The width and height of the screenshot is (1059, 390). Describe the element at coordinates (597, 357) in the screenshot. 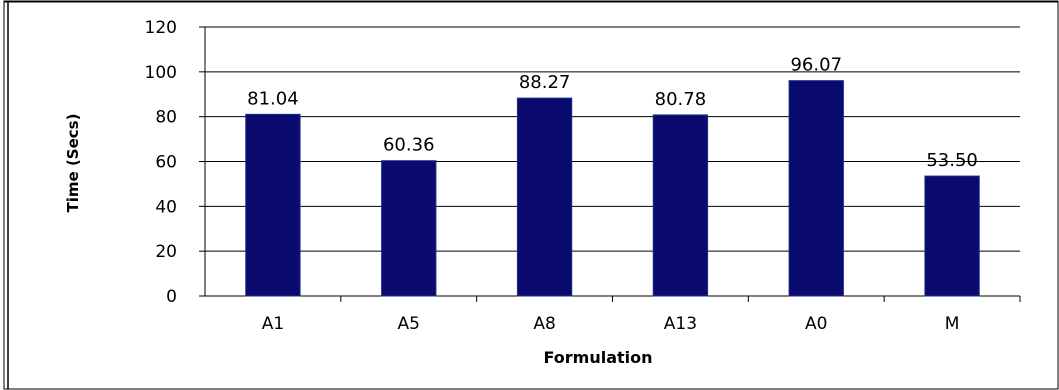

I see `x-axis-title: Formulation` at that location.